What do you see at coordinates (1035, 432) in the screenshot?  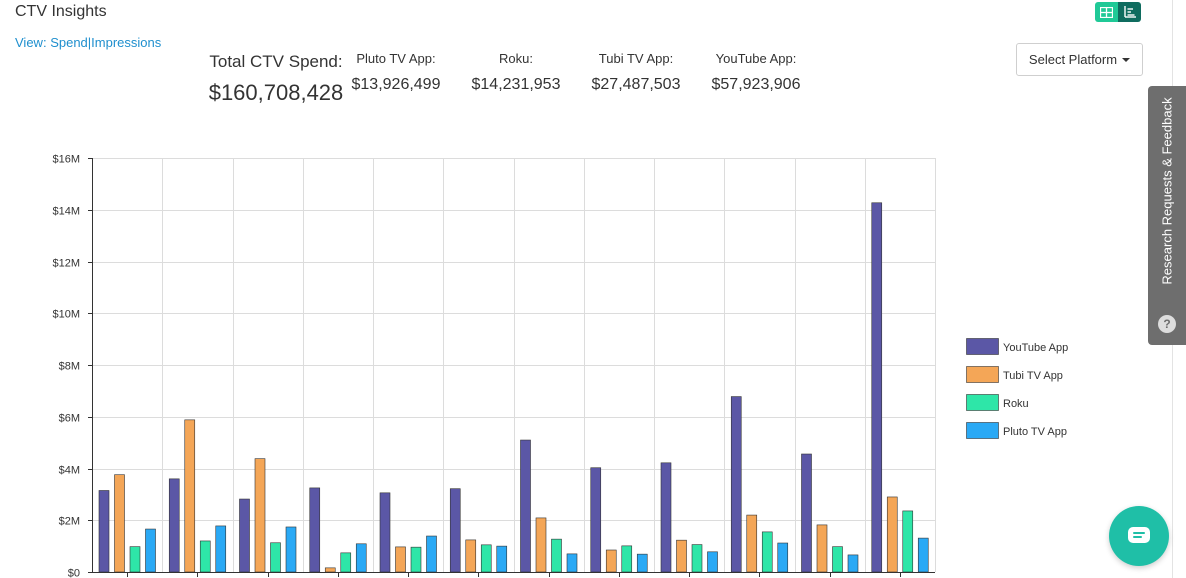 I see `legend-label: Pluto TV App` at bounding box center [1035, 432].